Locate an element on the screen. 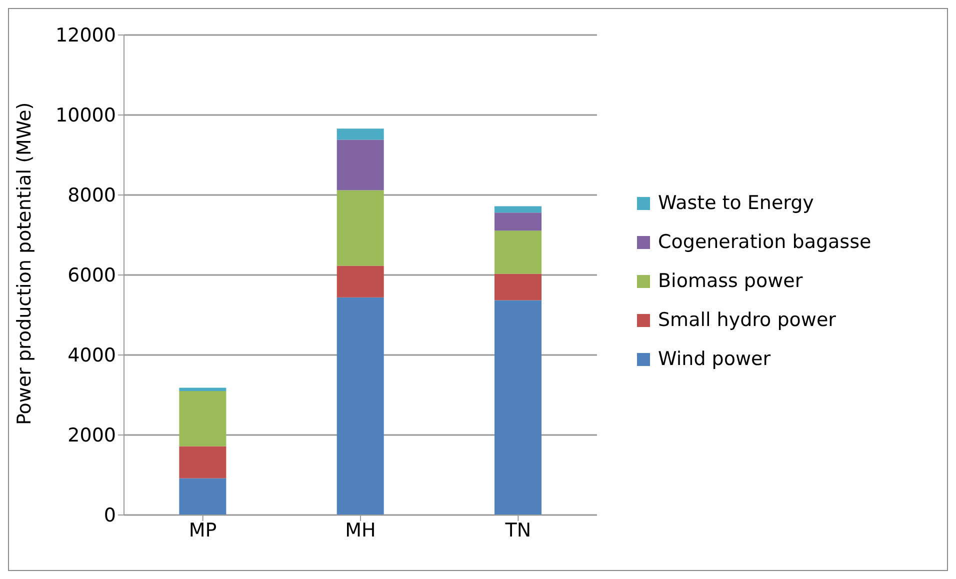  y-tick-label: 2000 is located at coordinates (92, 435).